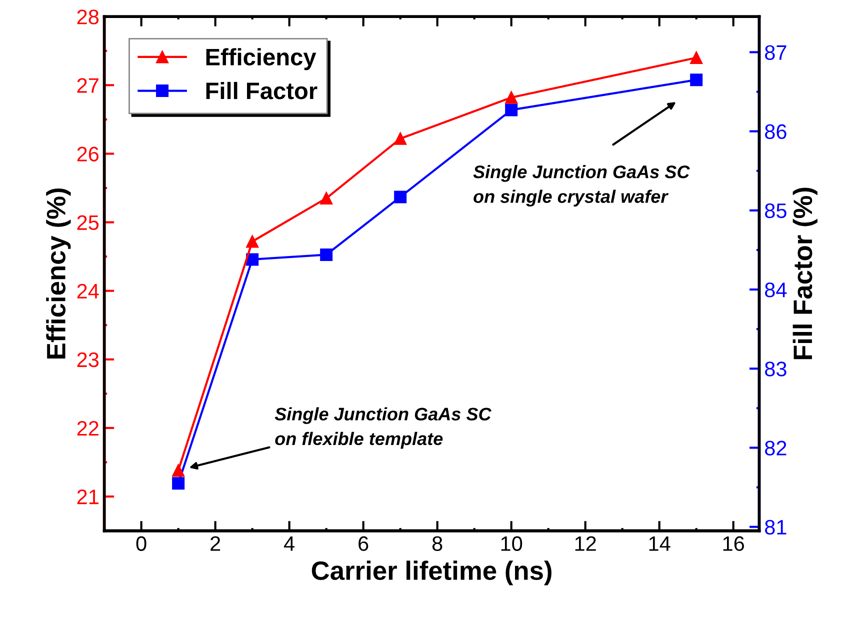  I want to click on y2-tick-label: 84, so click(776, 290).